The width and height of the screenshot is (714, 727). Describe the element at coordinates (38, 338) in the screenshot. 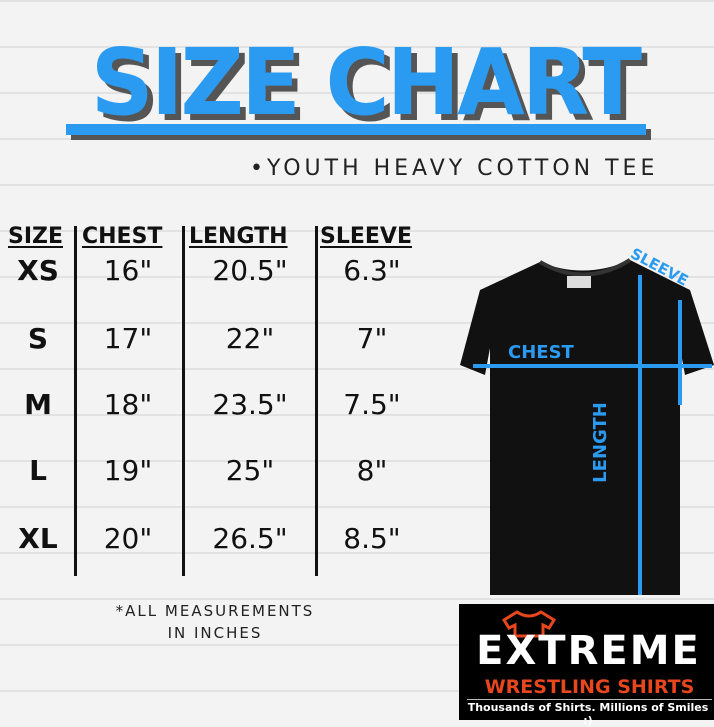

I see `size-cell: S` at that location.